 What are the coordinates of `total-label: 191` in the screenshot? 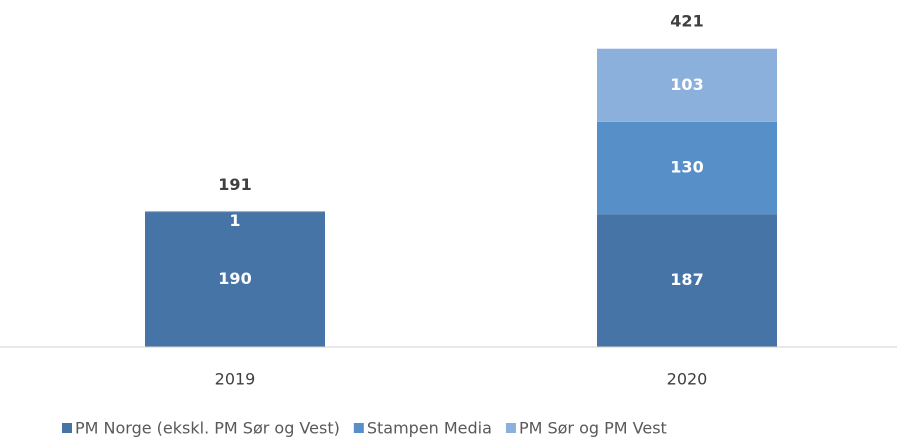 It's located at (234, 184).